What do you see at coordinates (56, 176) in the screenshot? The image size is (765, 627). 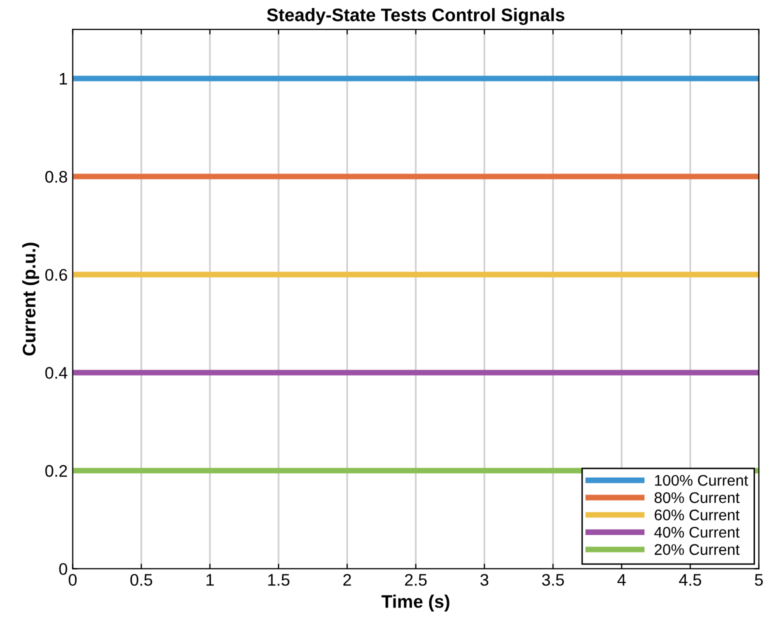 I see `y-tick-label: 0.8` at bounding box center [56, 176].